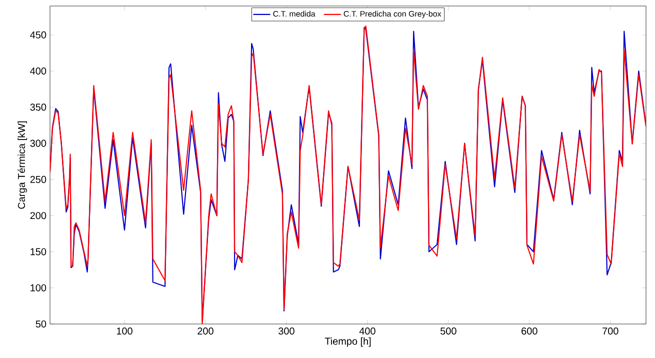 This screenshot has height=358, width=655. Describe the element at coordinates (347, 342) in the screenshot. I see `x-axis-title: Tiempo [h]` at that location.